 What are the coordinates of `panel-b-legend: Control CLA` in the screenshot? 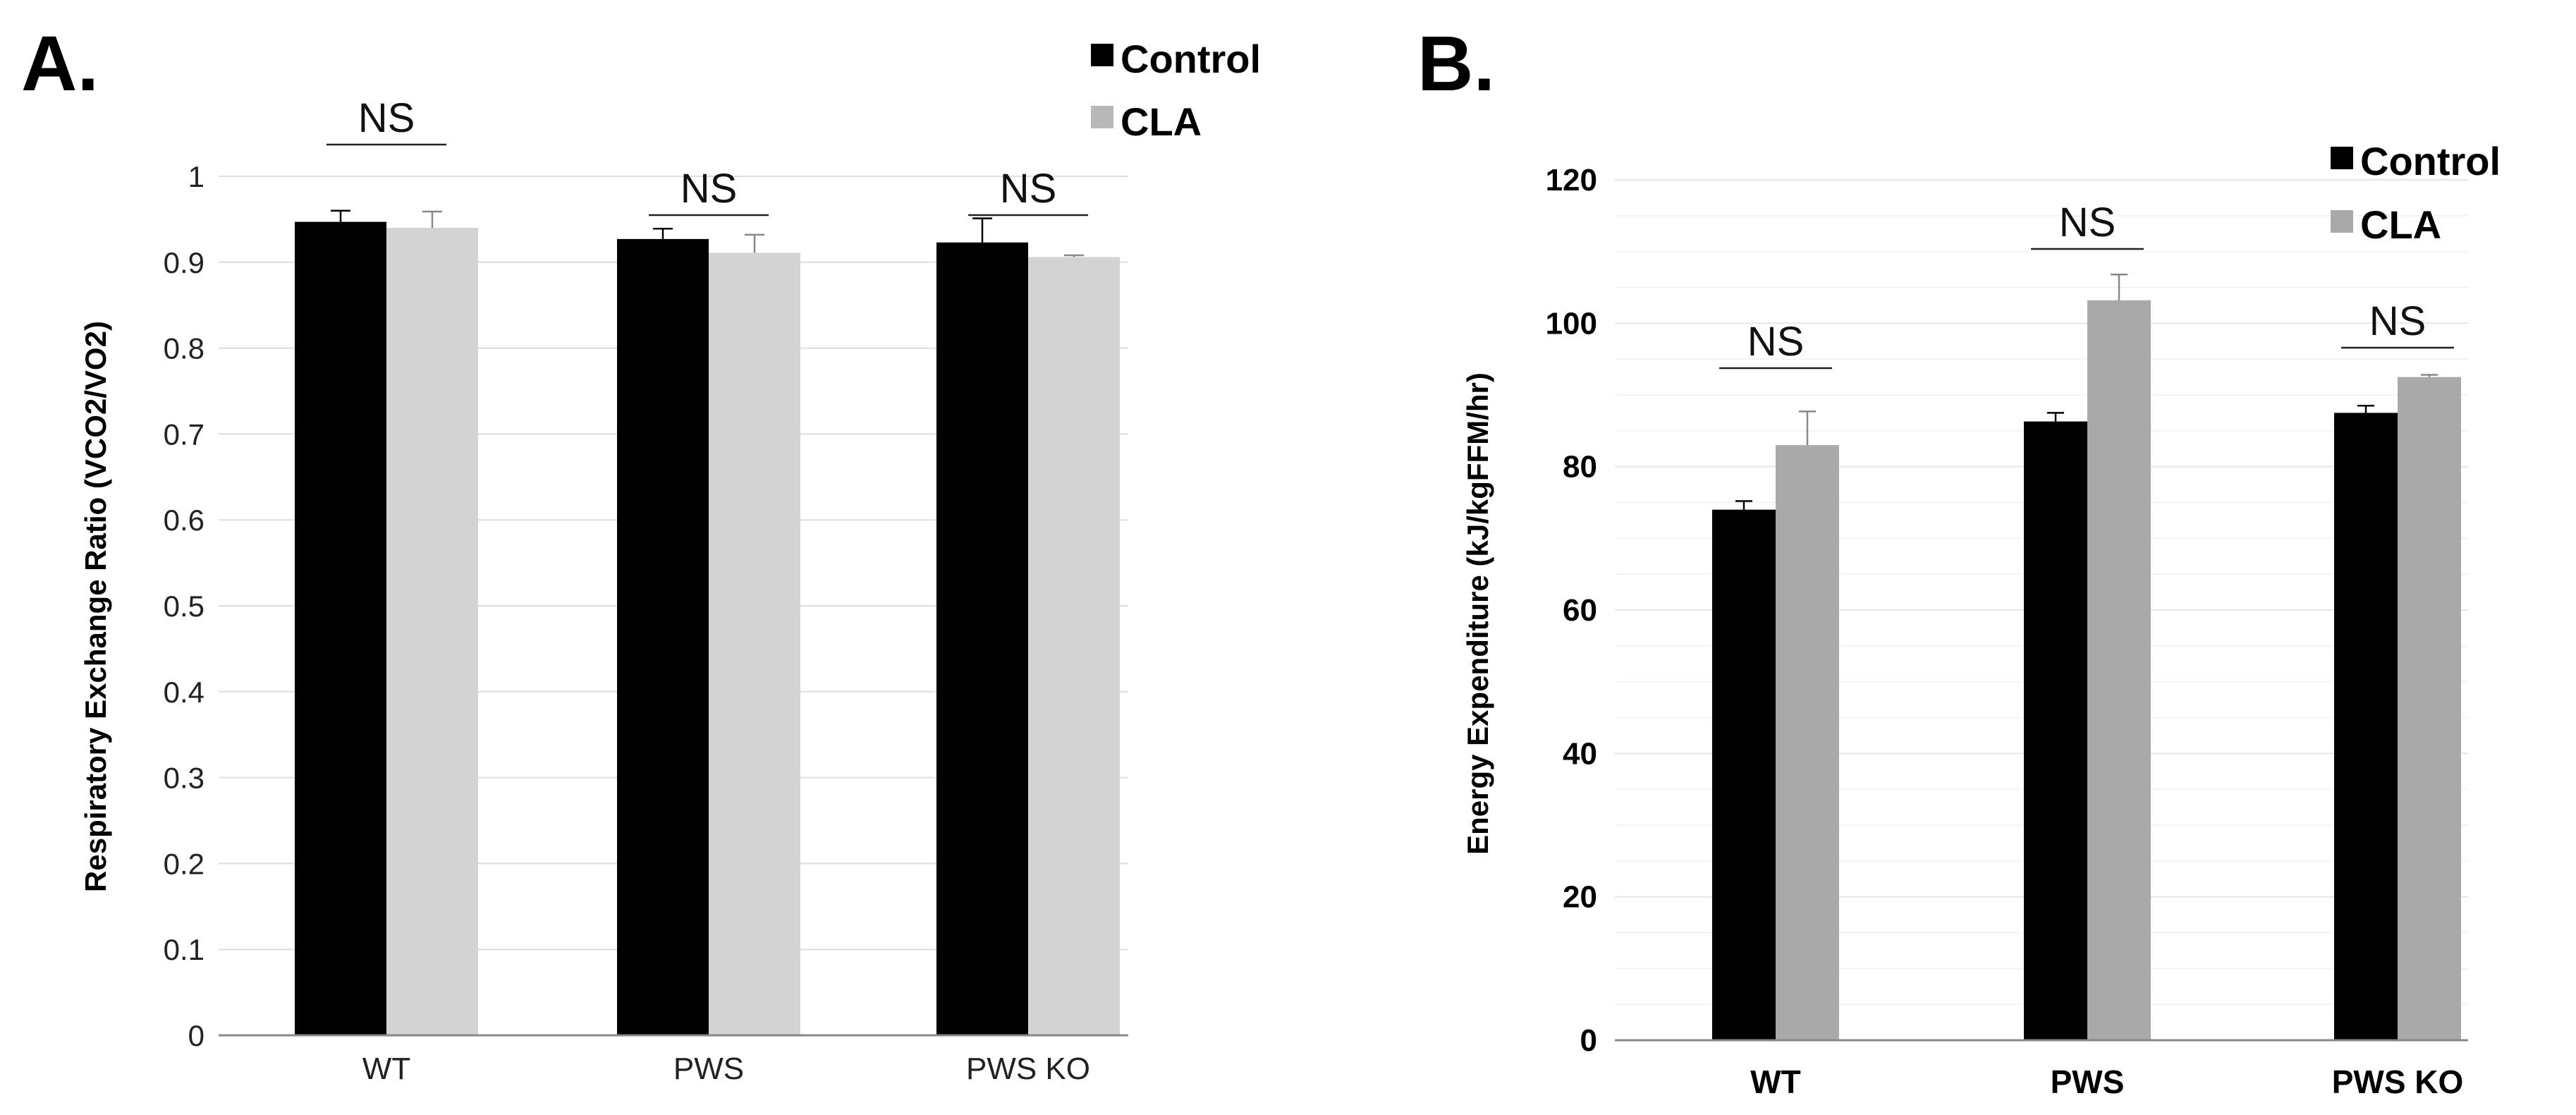 It's located at (2416, 193).